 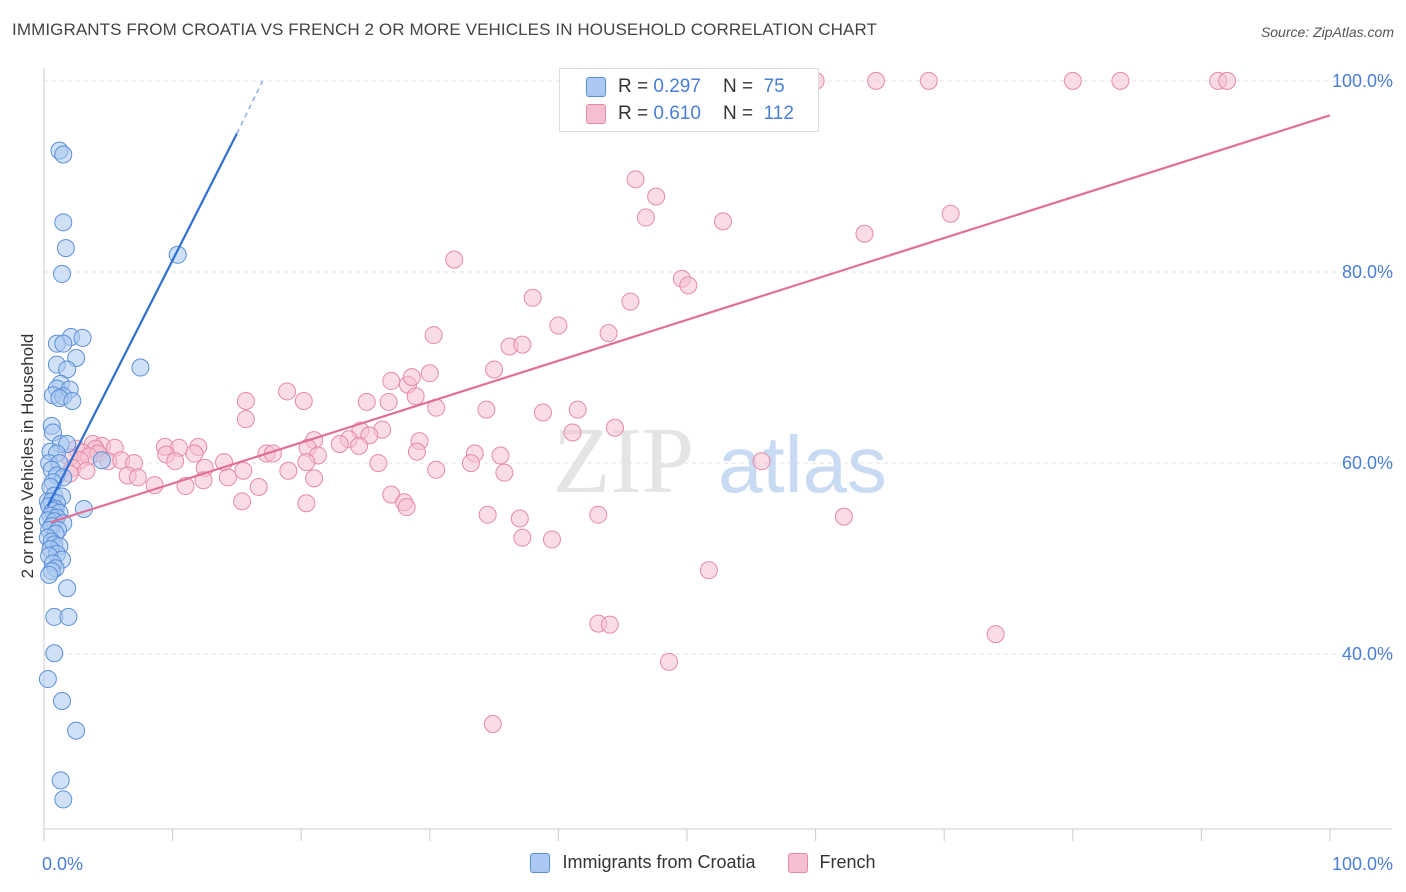 What do you see at coordinates (774, 86) in the screenshot?
I see `n-value-croatia: 75` at bounding box center [774, 86].